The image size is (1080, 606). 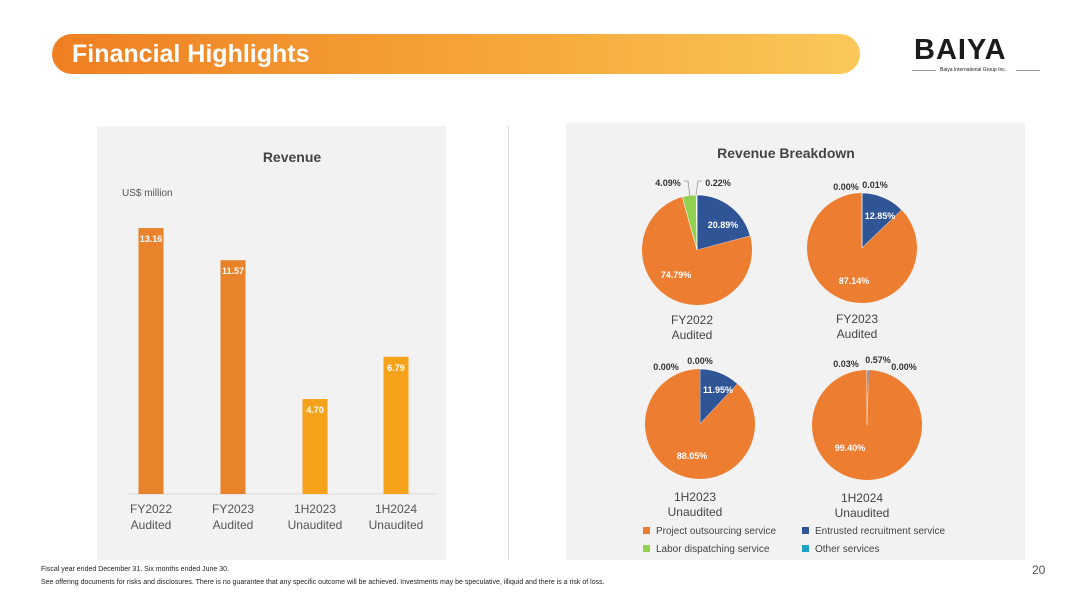 What do you see at coordinates (862, 513) in the screenshot?
I see `pie-subcaption-1H2024: Unaudited` at bounding box center [862, 513].